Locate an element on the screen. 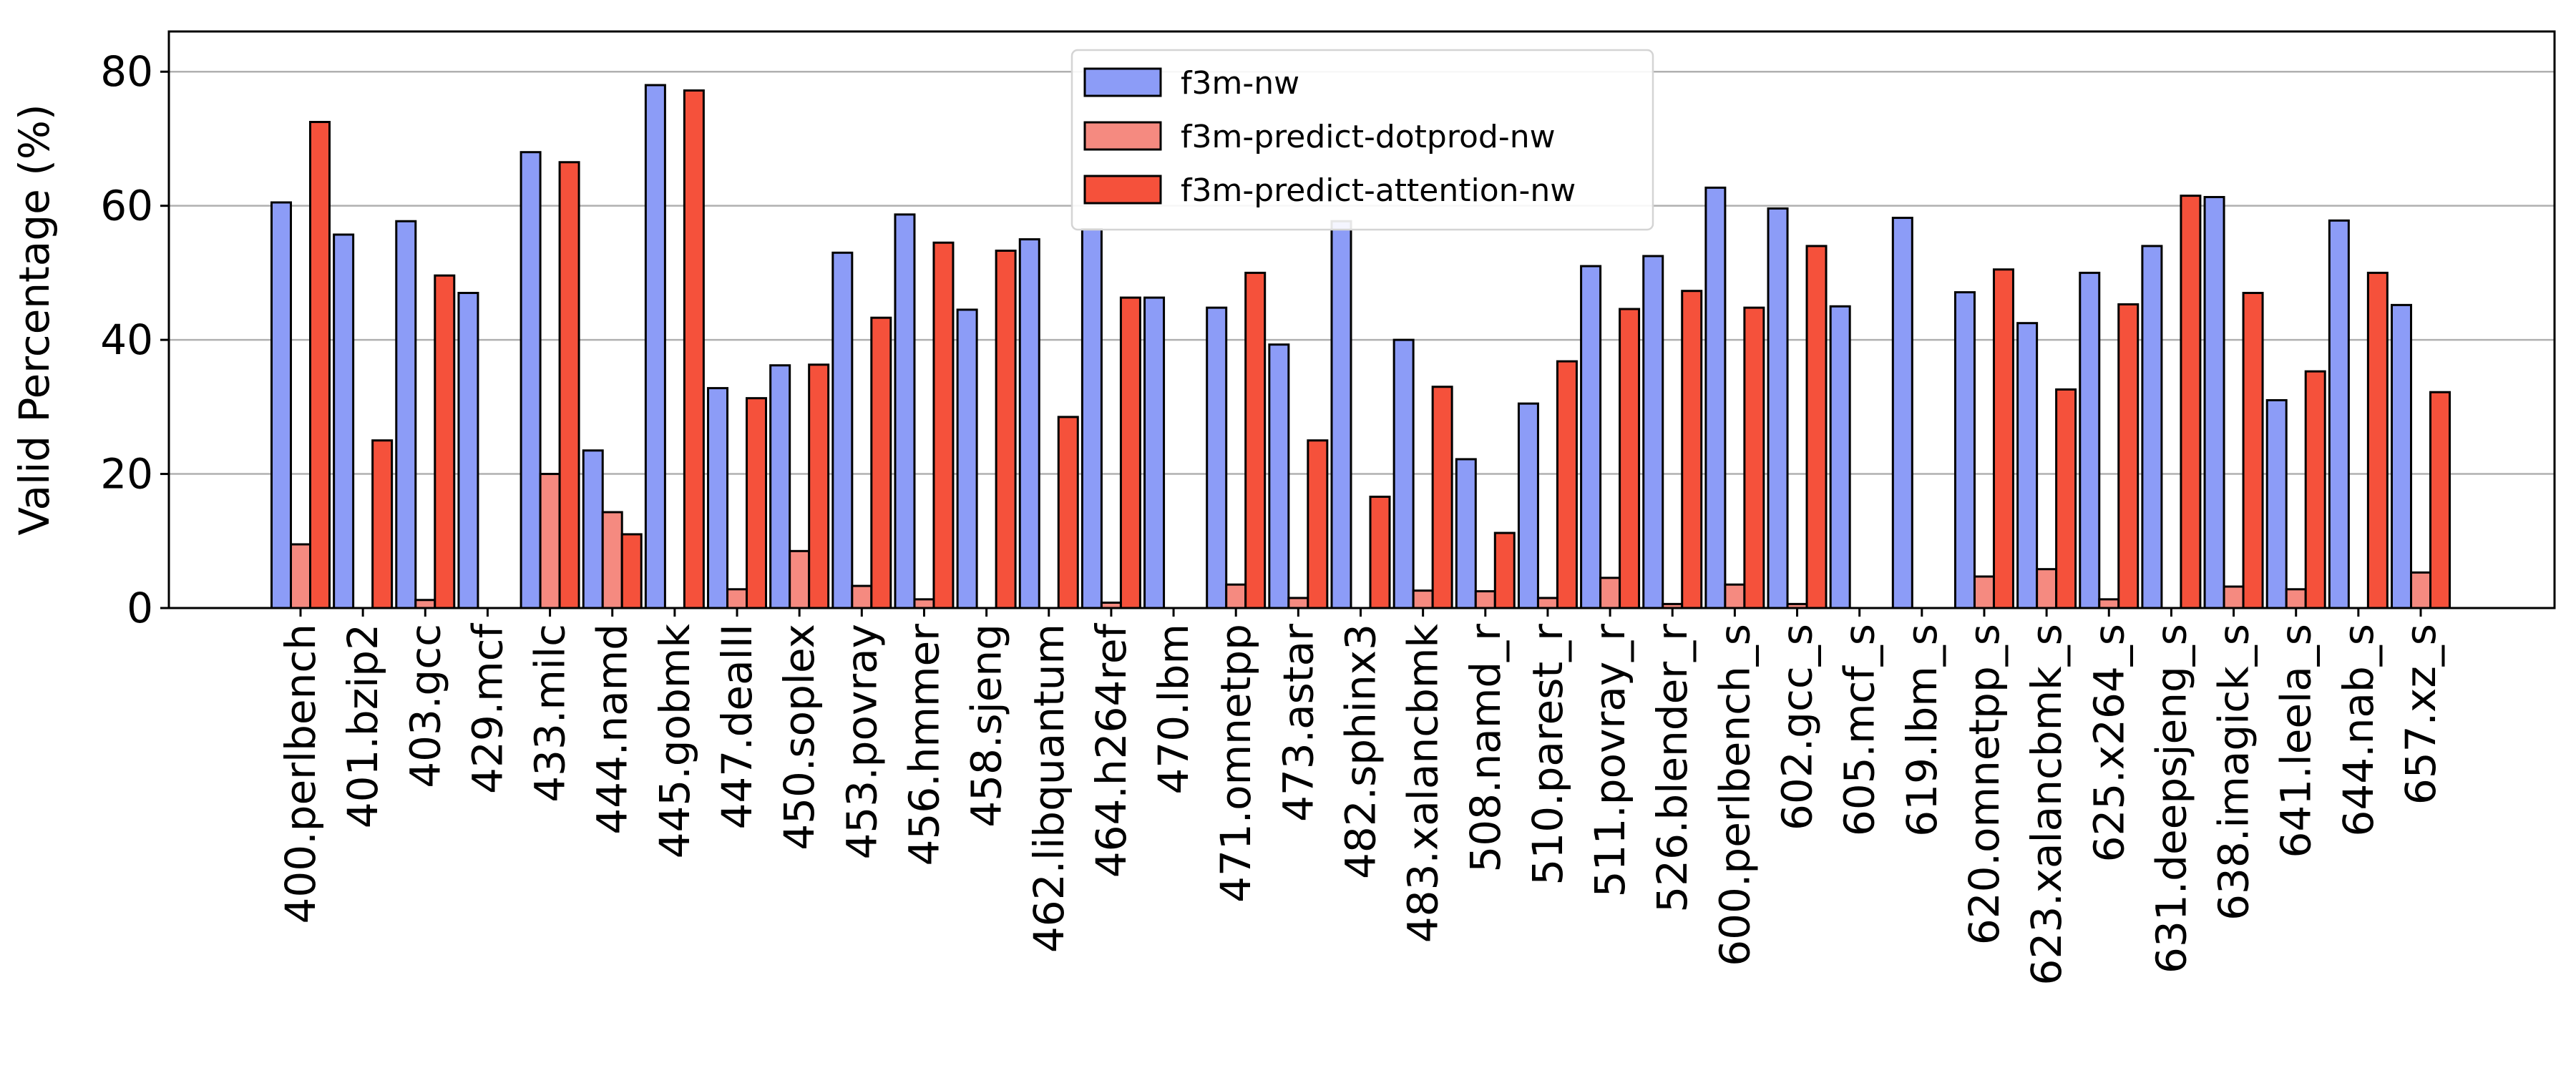 This screenshot has width=2576, height=1073. x-tick-label: 433.milc is located at coordinates (550, 713).